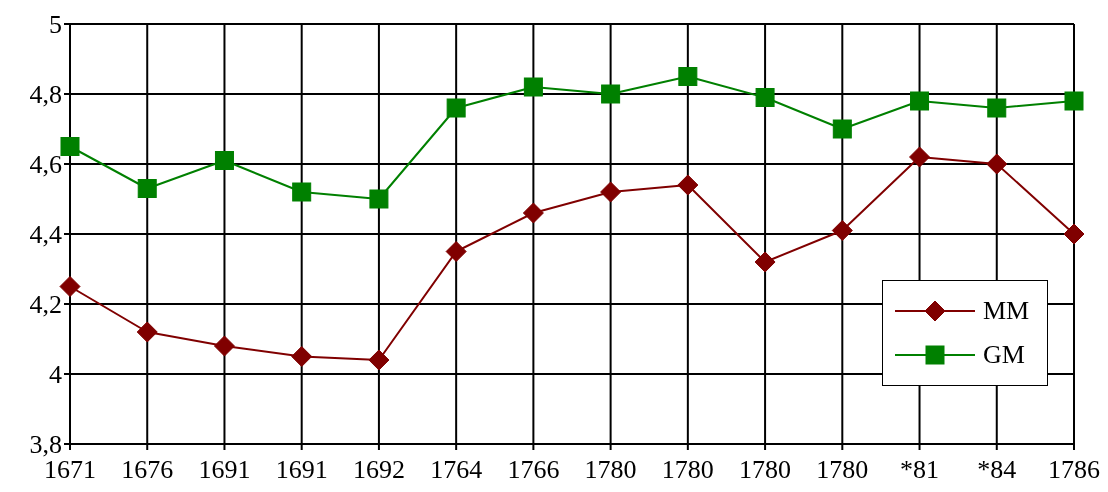  Describe the element at coordinates (45, 235) in the screenshot. I see `y-tick-label: 4,4` at that location.